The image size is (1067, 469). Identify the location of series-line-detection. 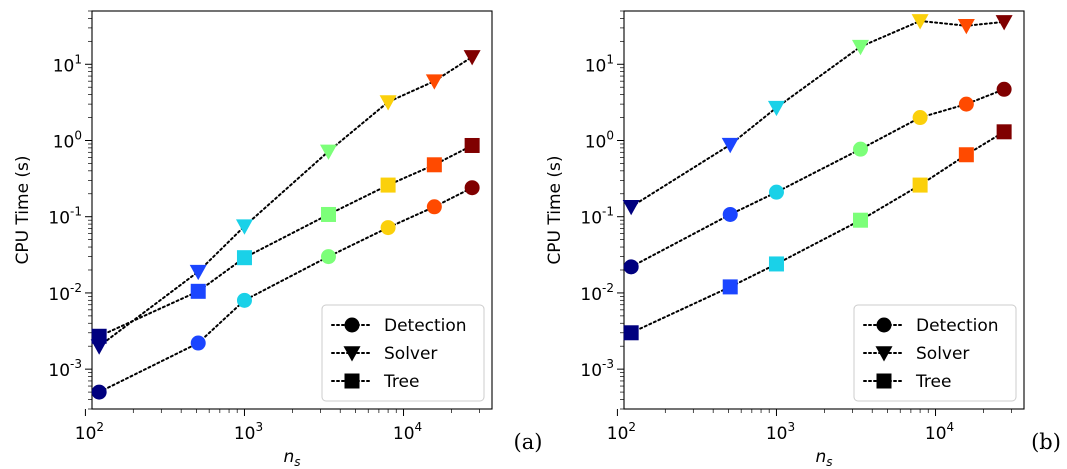
(818, 178).